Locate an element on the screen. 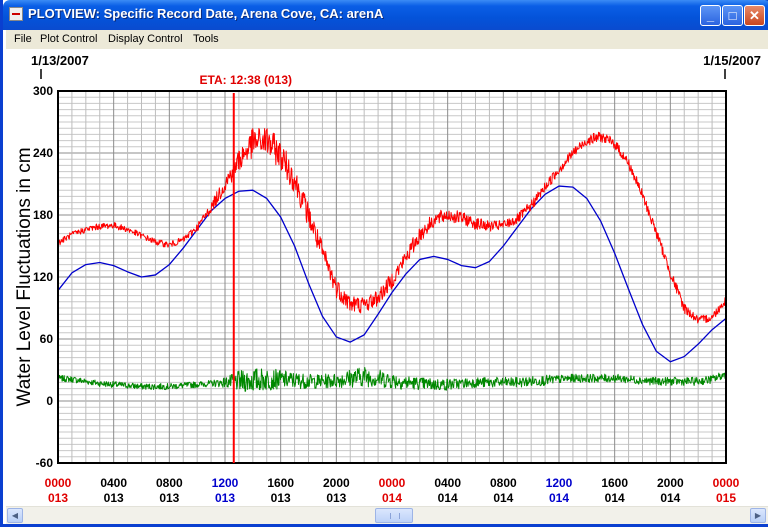 Image resolution: width=768 pixels, height=527 pixels. menu-tools: Tools is located at coordinates (206, 39).